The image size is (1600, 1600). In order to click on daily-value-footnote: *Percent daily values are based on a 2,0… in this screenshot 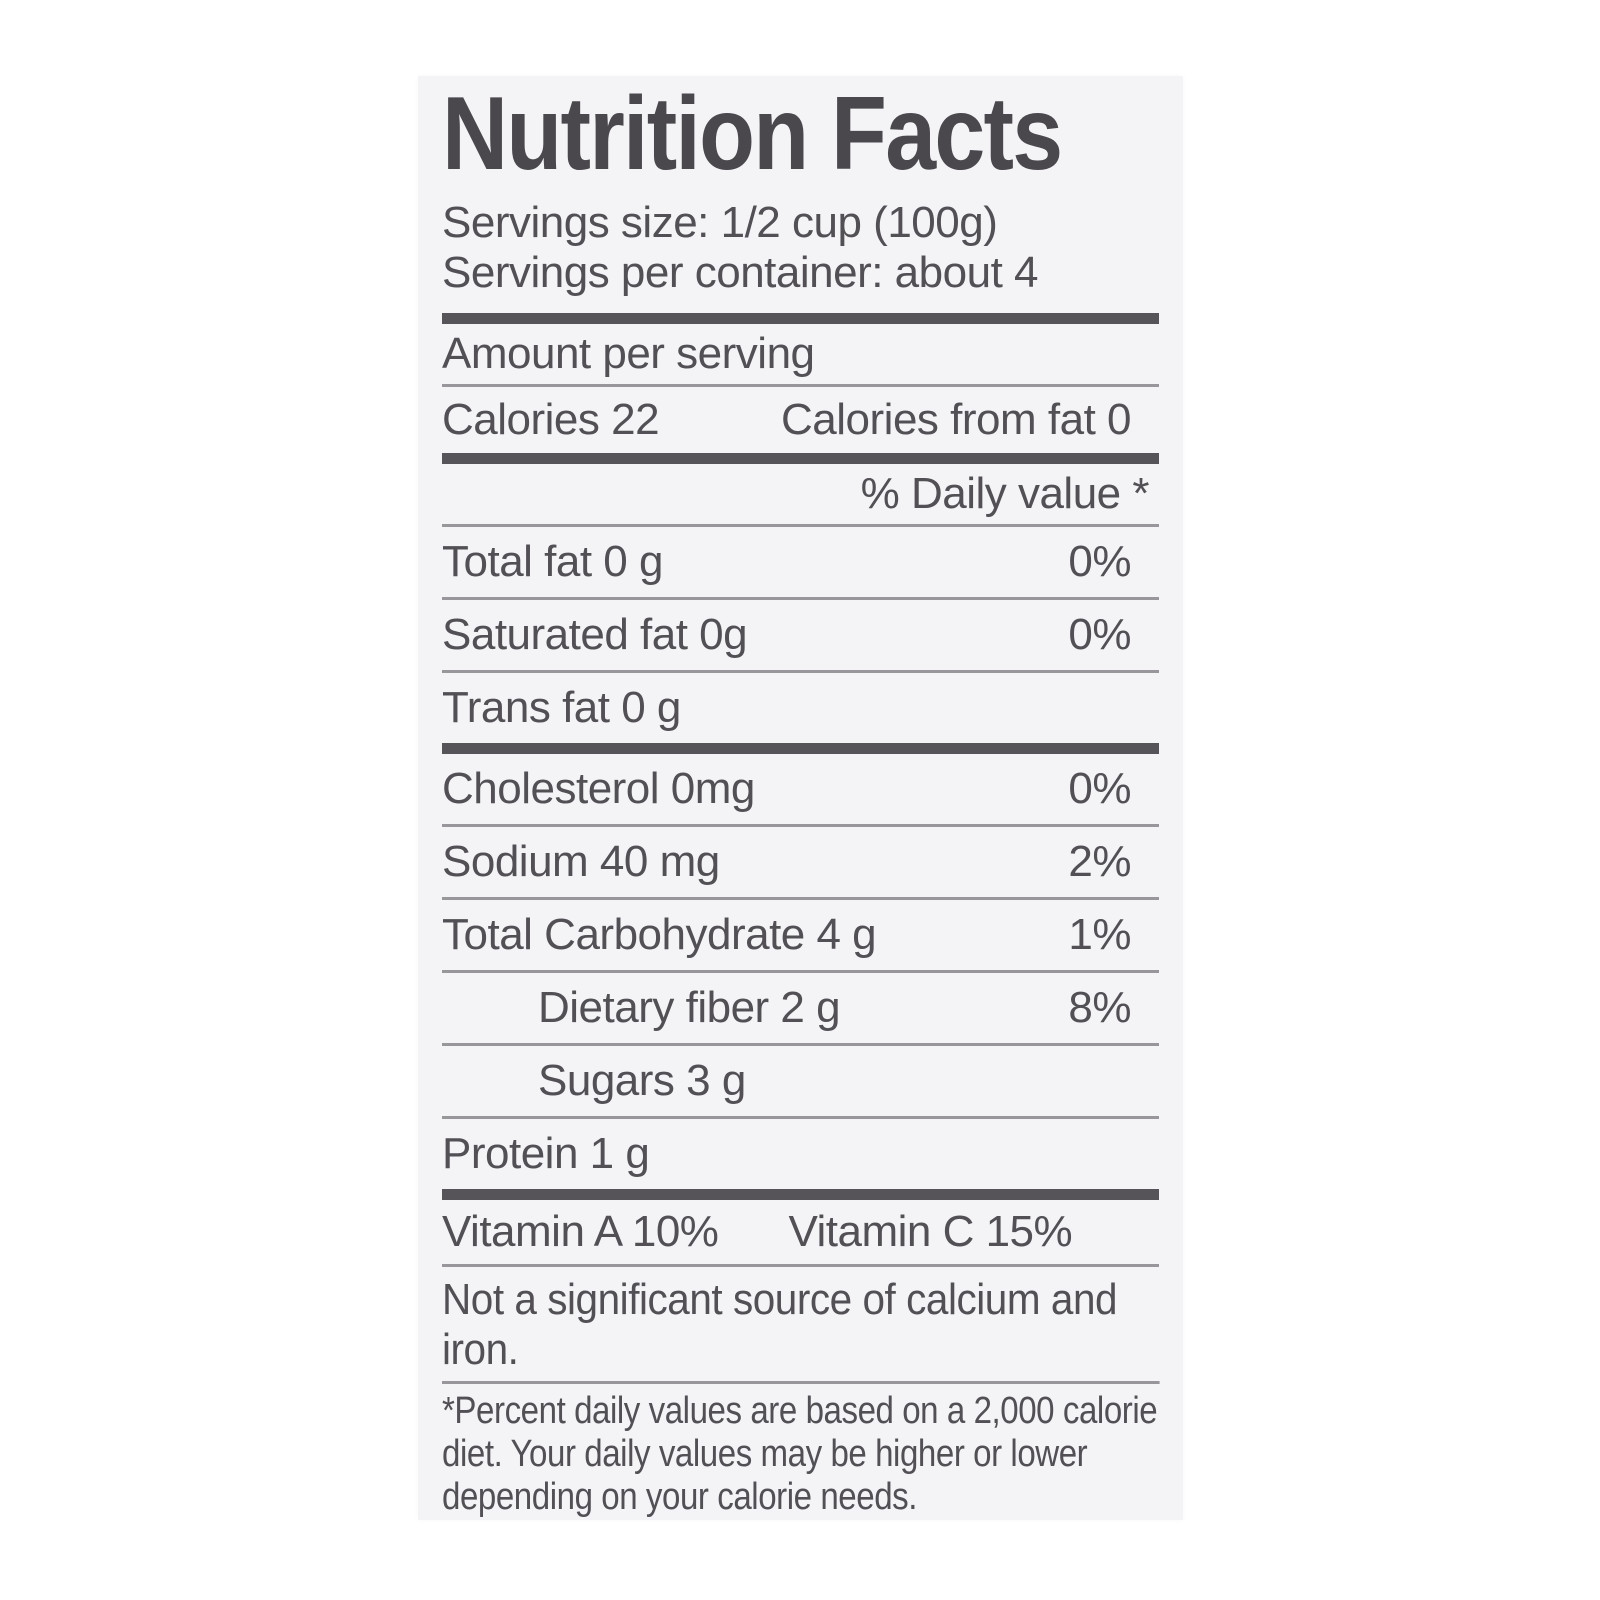, I will do `click(800, 1454)`.